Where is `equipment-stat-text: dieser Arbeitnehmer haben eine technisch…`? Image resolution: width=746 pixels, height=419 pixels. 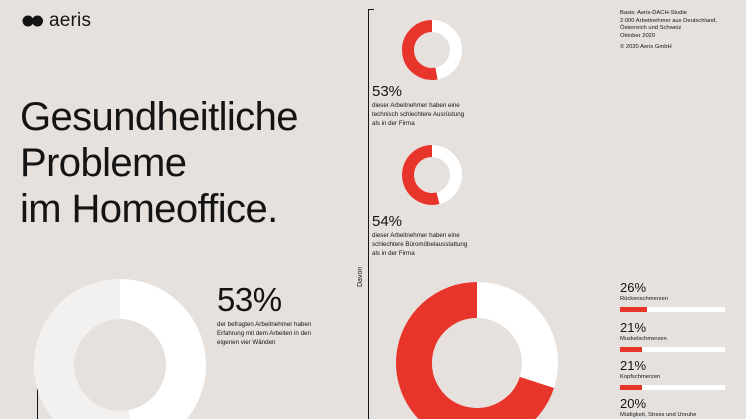 equipment-stat-text: dieser Arbeitnehmer haben eine technisch… is located at coordinates (418, 114).